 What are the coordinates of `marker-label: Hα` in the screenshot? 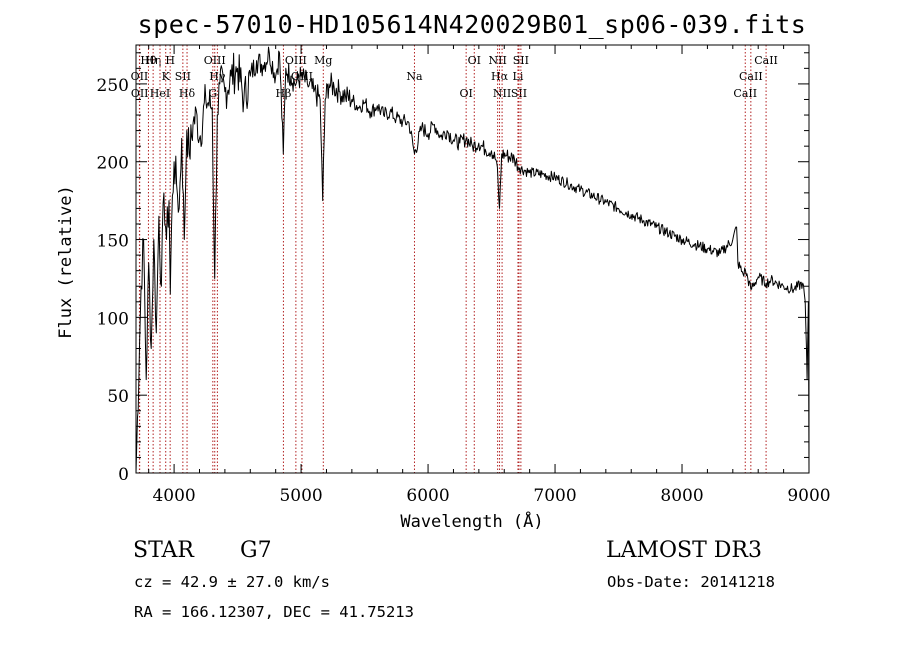 It's located at (500, 76).